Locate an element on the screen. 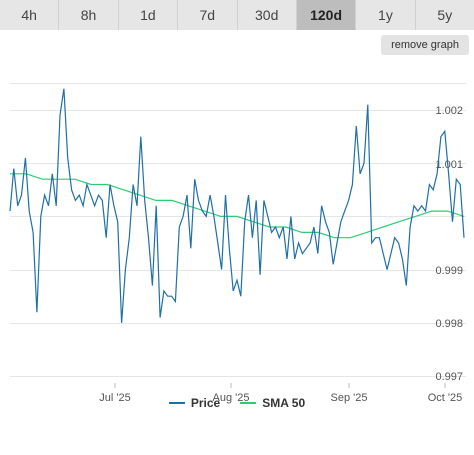 This screenshot has height=455, width=474. sma-50-series-line is located at coordinates (237, 206).